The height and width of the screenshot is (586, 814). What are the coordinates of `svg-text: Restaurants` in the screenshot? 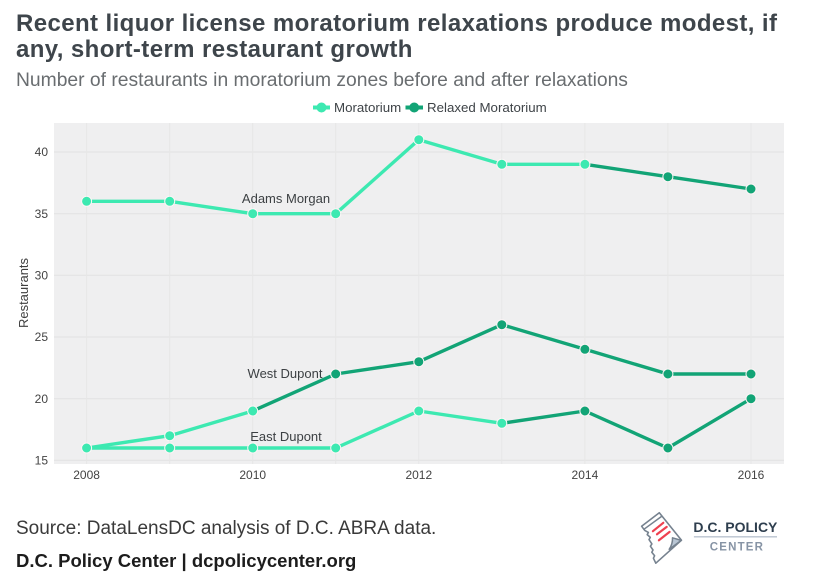 It's located at (23, 292).